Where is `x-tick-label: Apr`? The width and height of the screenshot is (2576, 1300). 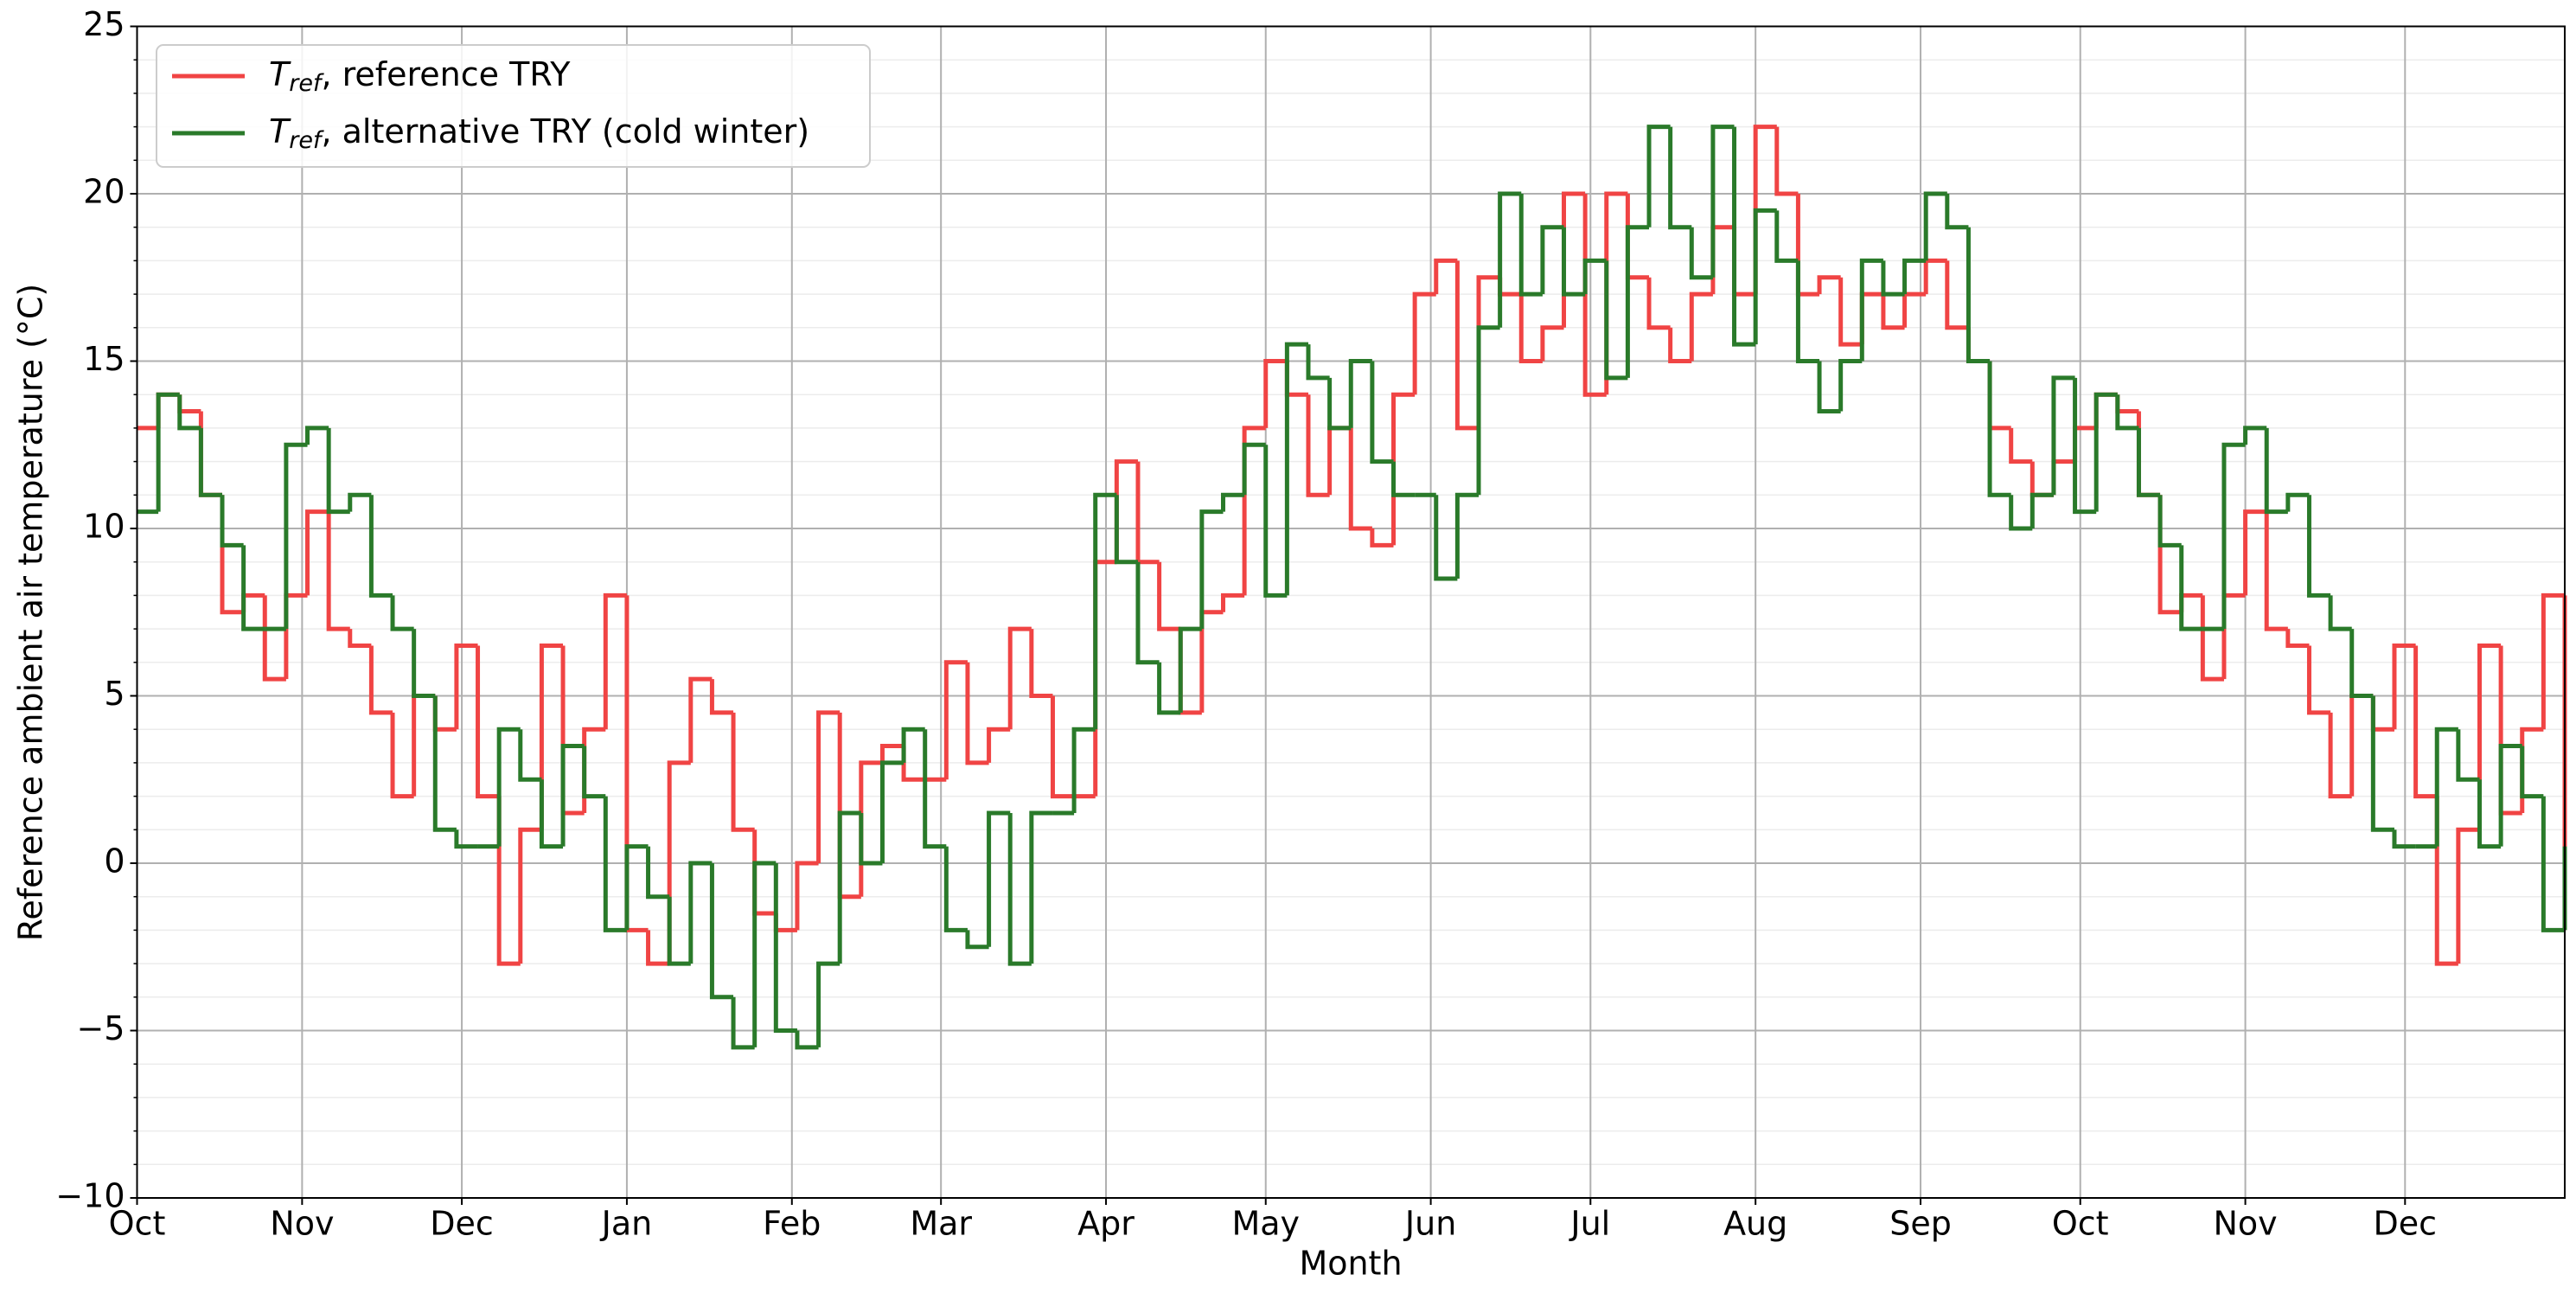 x-tick-label: Apr is located at coordinates (1106, 1224).